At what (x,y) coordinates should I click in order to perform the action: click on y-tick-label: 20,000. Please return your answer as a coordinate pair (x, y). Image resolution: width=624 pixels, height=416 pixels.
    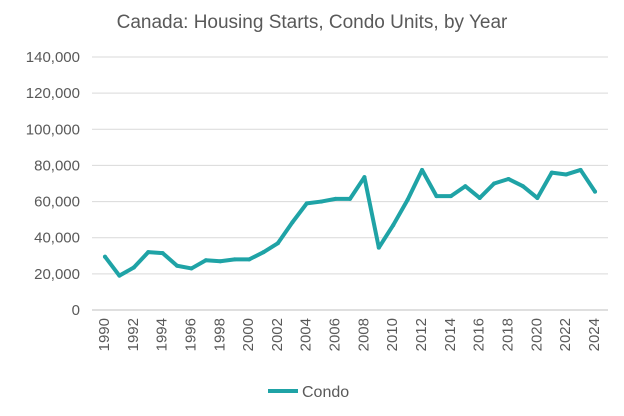
    Looking at the image, I should click on (57, 274).